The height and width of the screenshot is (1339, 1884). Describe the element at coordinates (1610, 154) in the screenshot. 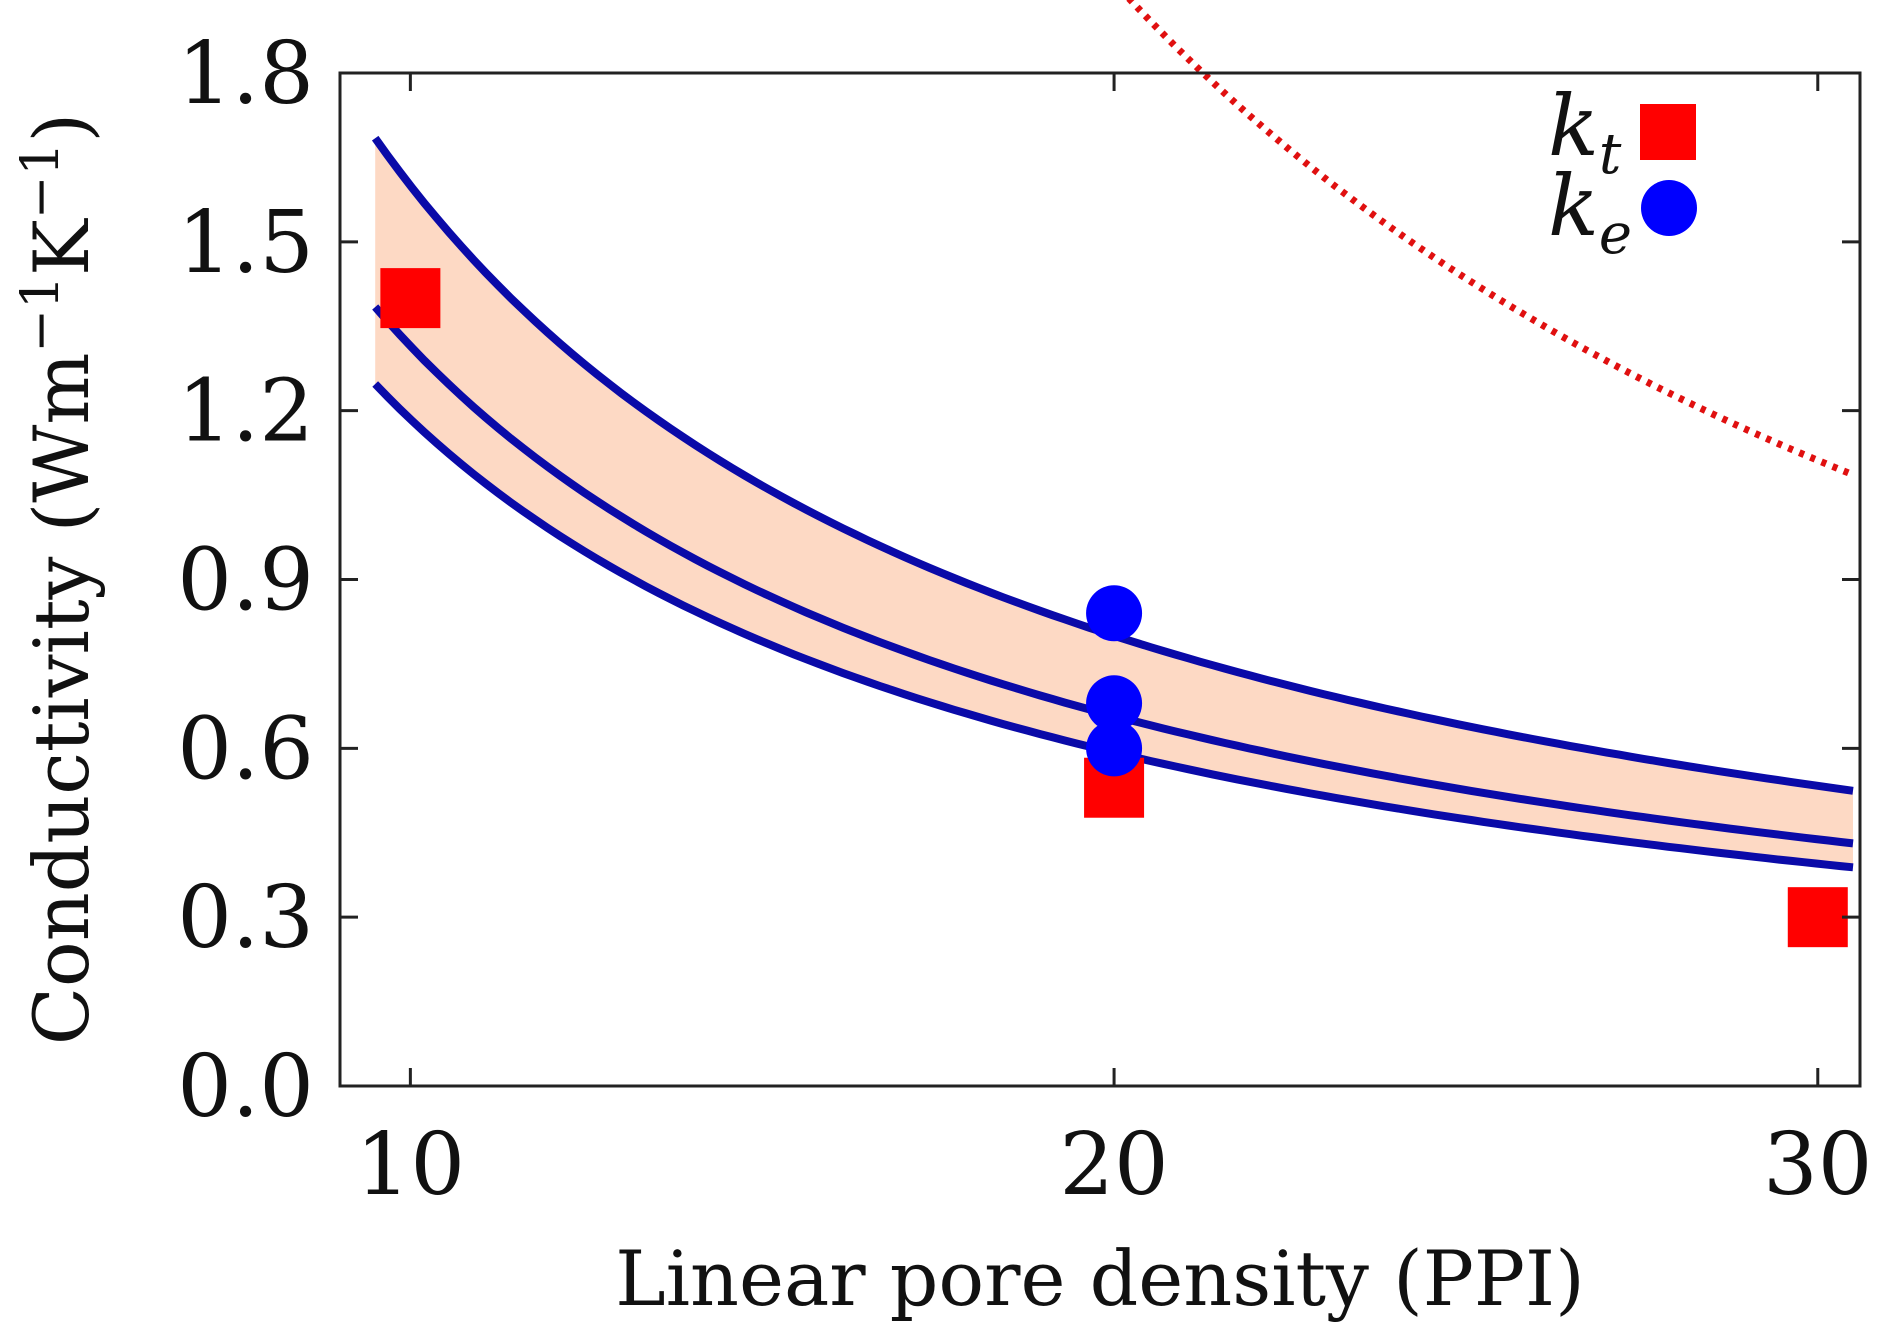

I see `legend-label-kt-sub: t` at that location.